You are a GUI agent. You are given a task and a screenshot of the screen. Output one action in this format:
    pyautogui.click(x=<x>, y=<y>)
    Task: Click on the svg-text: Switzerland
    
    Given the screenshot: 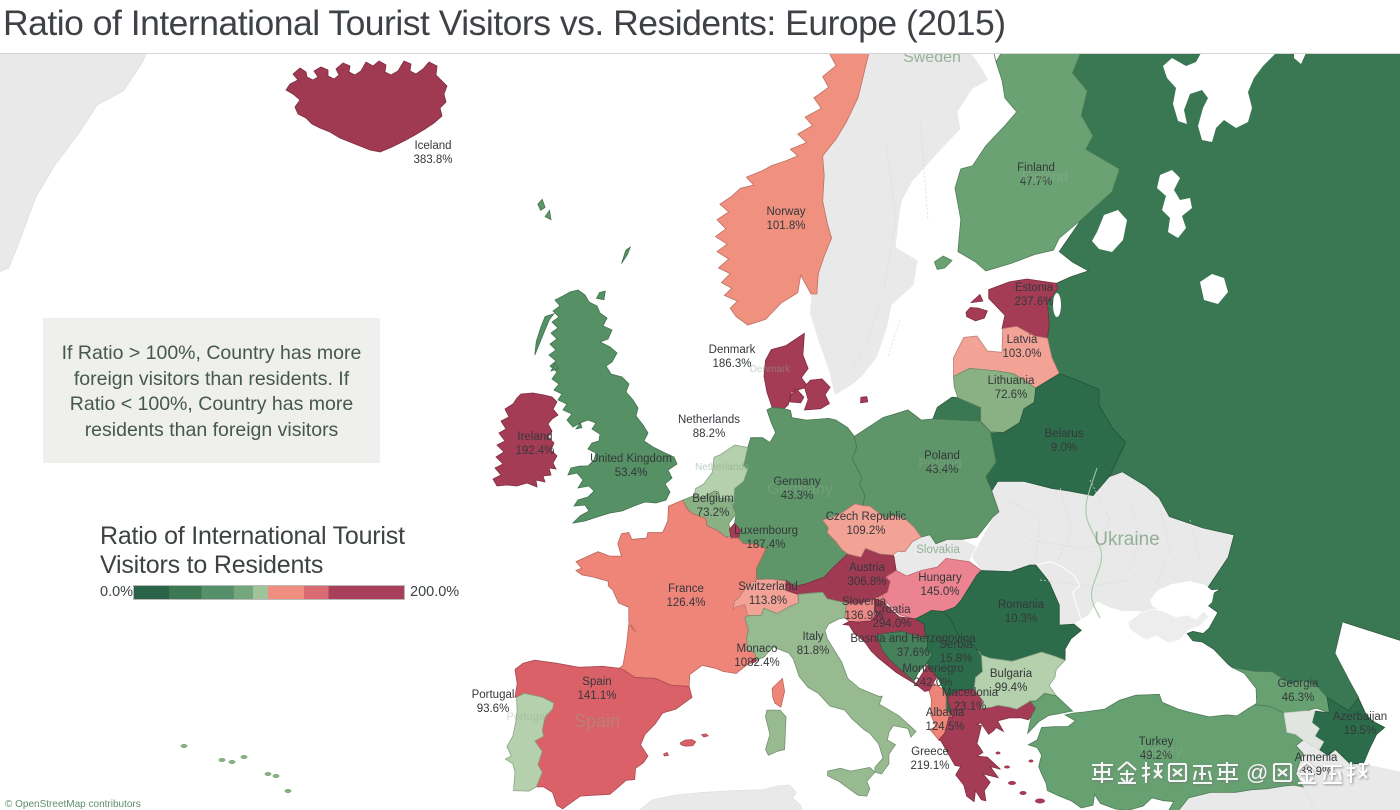 What is the action you would take?
    pyautogui.click(x=767, y=587)
    